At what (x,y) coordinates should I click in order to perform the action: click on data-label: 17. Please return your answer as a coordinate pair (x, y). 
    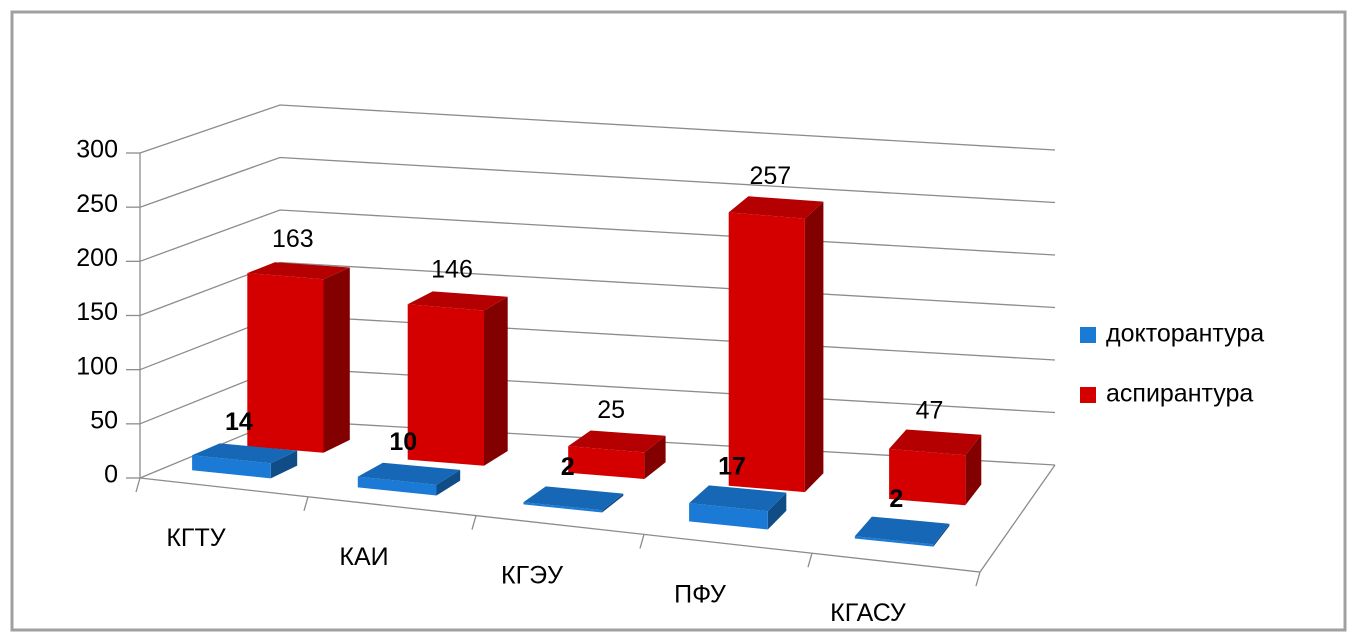
    Looking at the image, I should click on (732, 467).